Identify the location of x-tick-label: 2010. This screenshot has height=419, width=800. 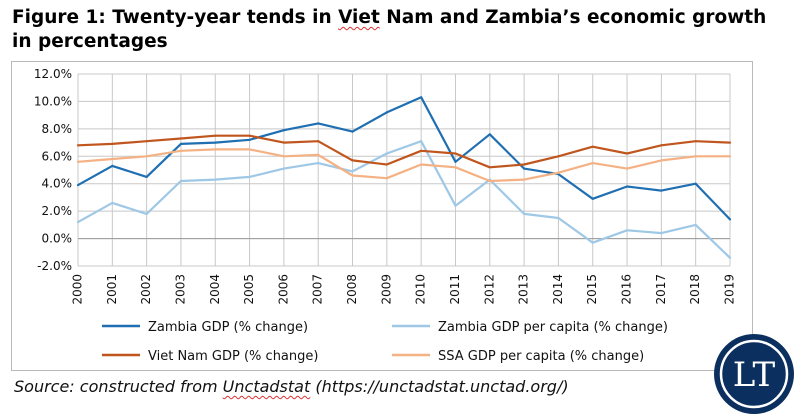
(421, 289).